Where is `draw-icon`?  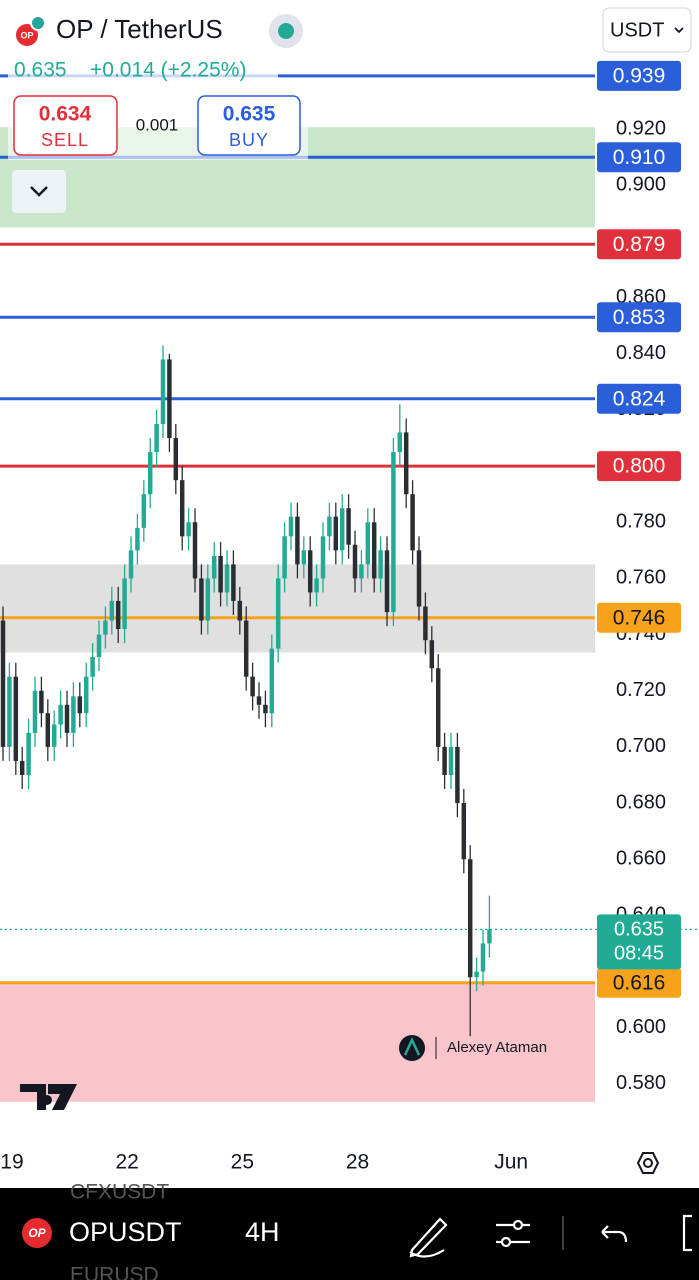 draw-icon is located at coordinates (428, 1237).